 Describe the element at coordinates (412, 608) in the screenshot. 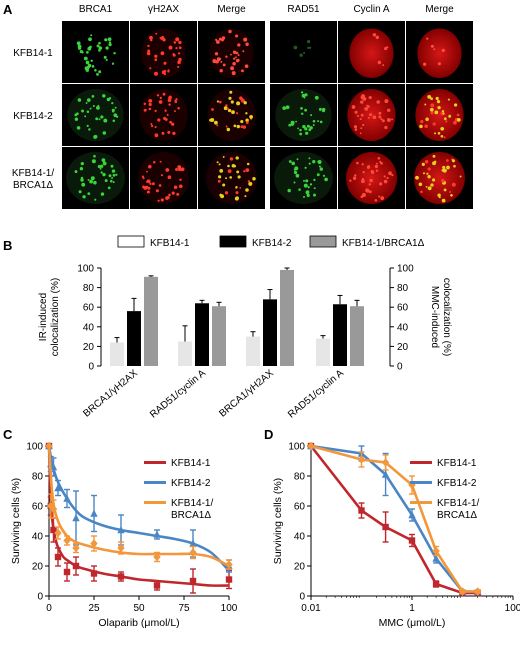

I see `x-tick-label: 1` at that location.